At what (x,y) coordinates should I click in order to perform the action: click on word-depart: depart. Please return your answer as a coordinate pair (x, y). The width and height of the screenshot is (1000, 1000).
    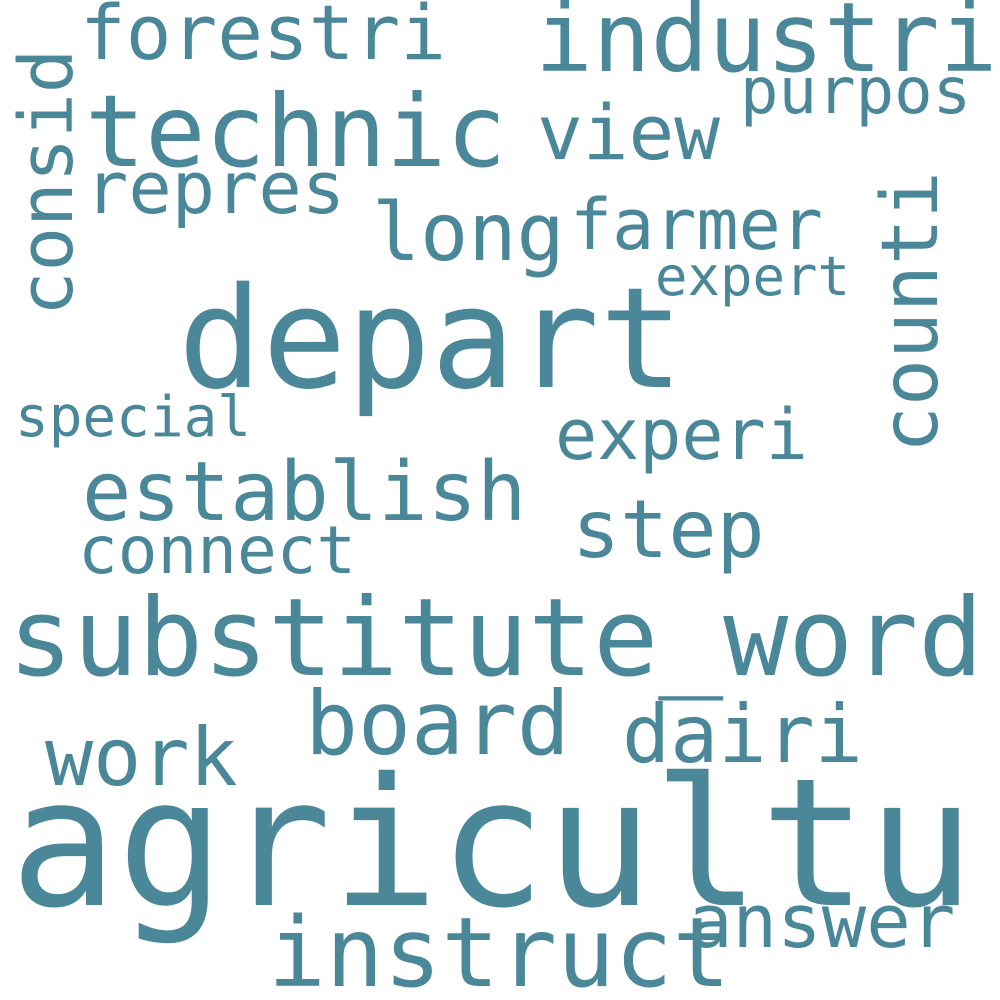
    Looking at the image, I should click on (431, 339).